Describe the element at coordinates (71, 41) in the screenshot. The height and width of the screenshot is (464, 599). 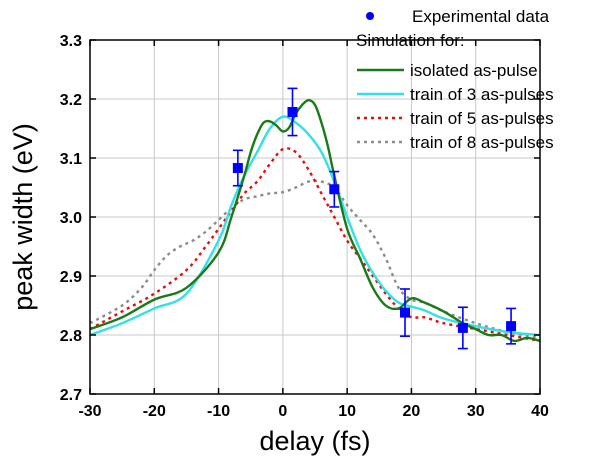
I see `y-tick-label: 3.3` at that location.